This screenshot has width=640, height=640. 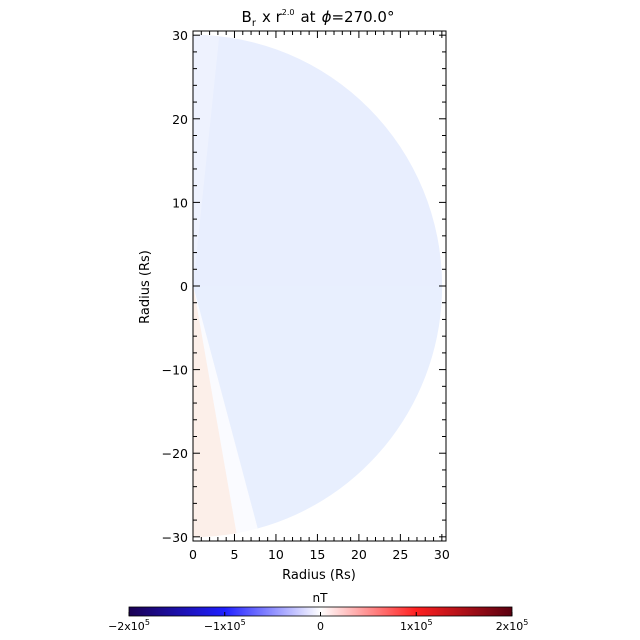 I want to click on x-tick-label: 25, so click(x=400, y=554).